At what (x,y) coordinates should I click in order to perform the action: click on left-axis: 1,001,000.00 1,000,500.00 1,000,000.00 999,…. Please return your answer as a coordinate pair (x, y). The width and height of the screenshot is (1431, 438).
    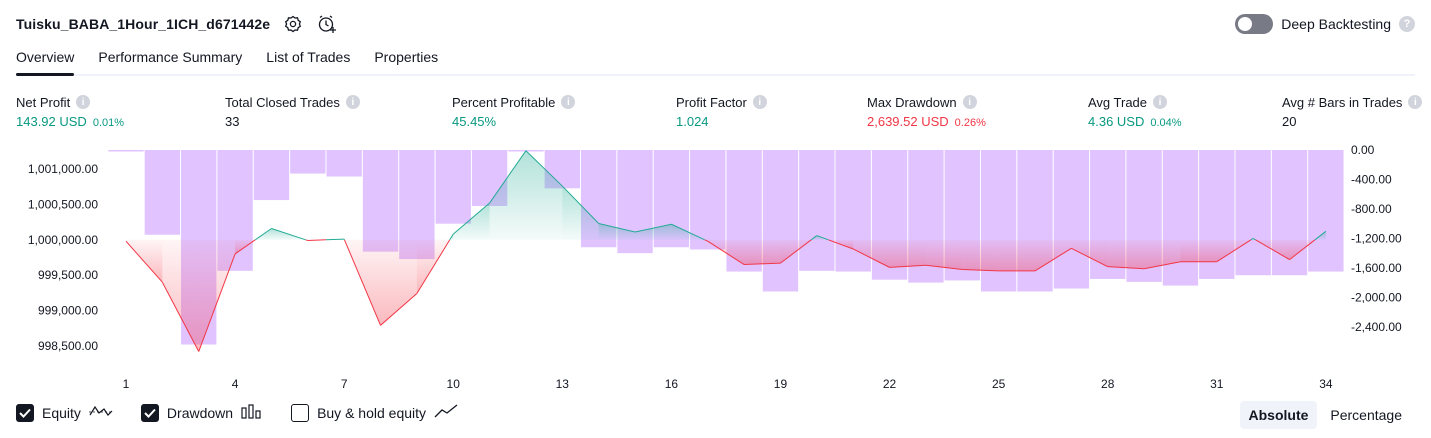
    Looking at the image, I should click on (63, 257).